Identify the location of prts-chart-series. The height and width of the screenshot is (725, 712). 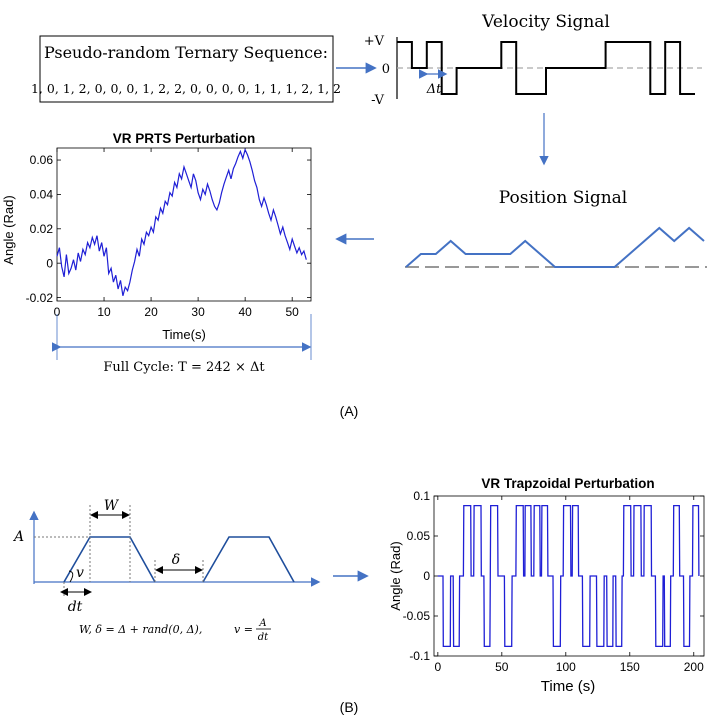
(181, 221).